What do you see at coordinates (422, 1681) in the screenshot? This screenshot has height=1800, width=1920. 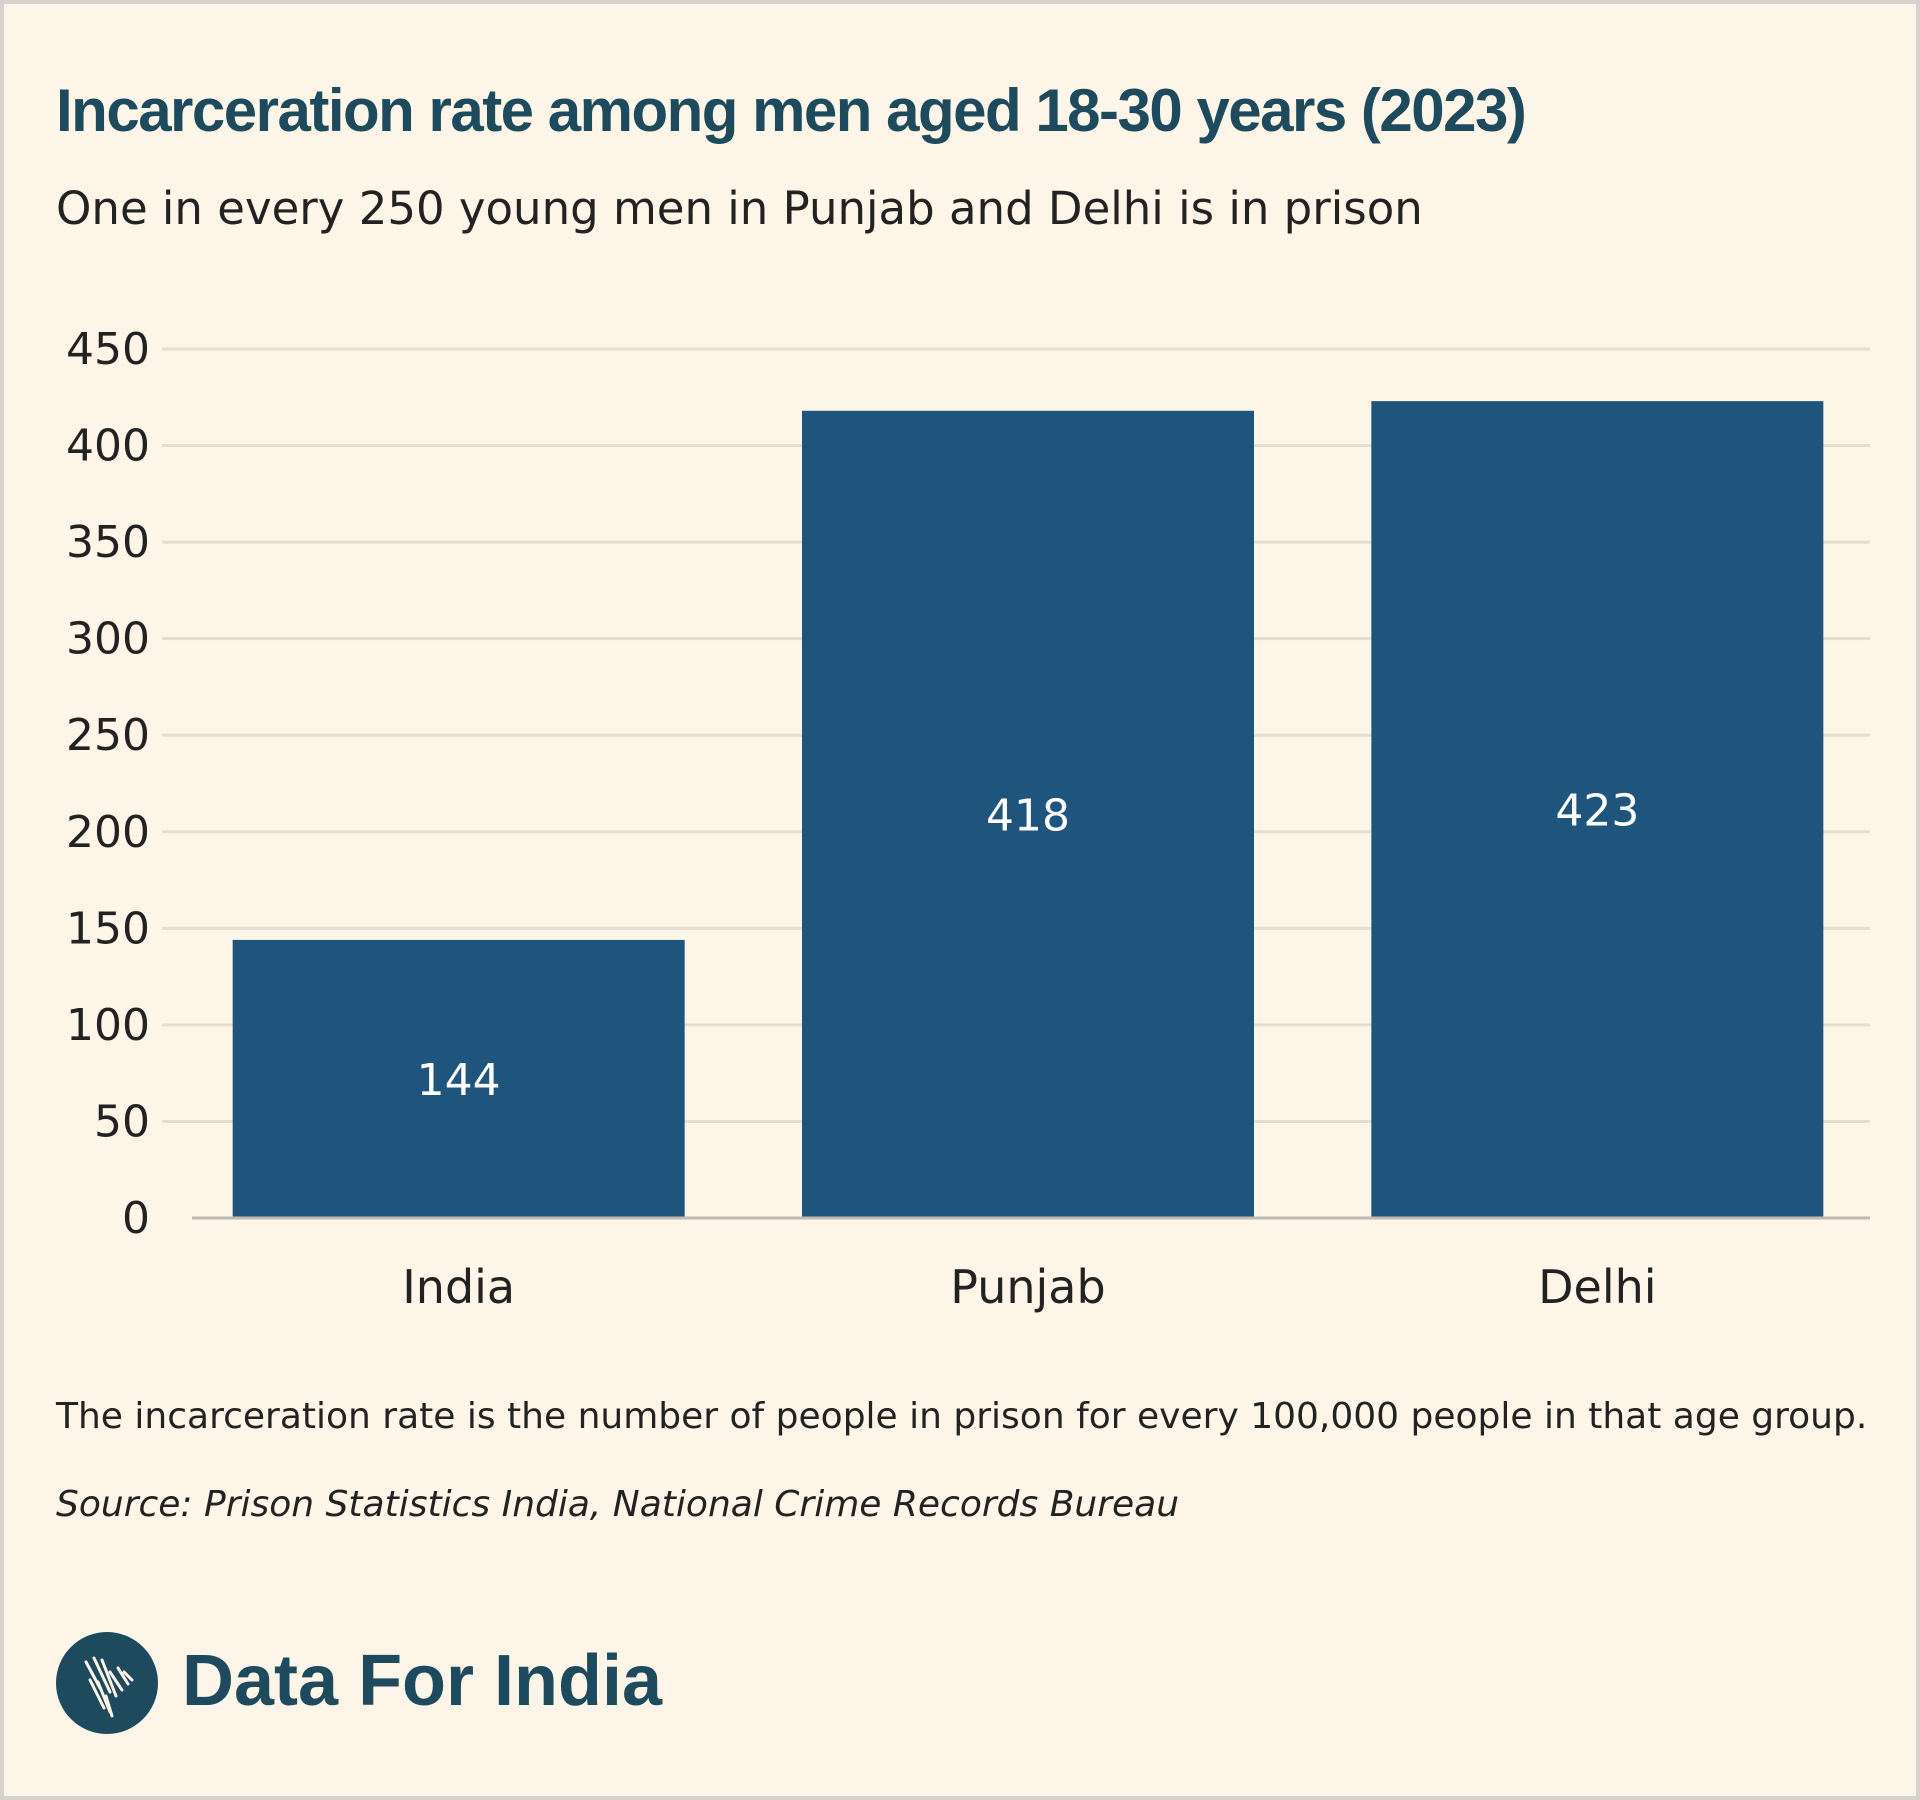 I see `brand-name: Data For India` at bounding box center [422, 1681].